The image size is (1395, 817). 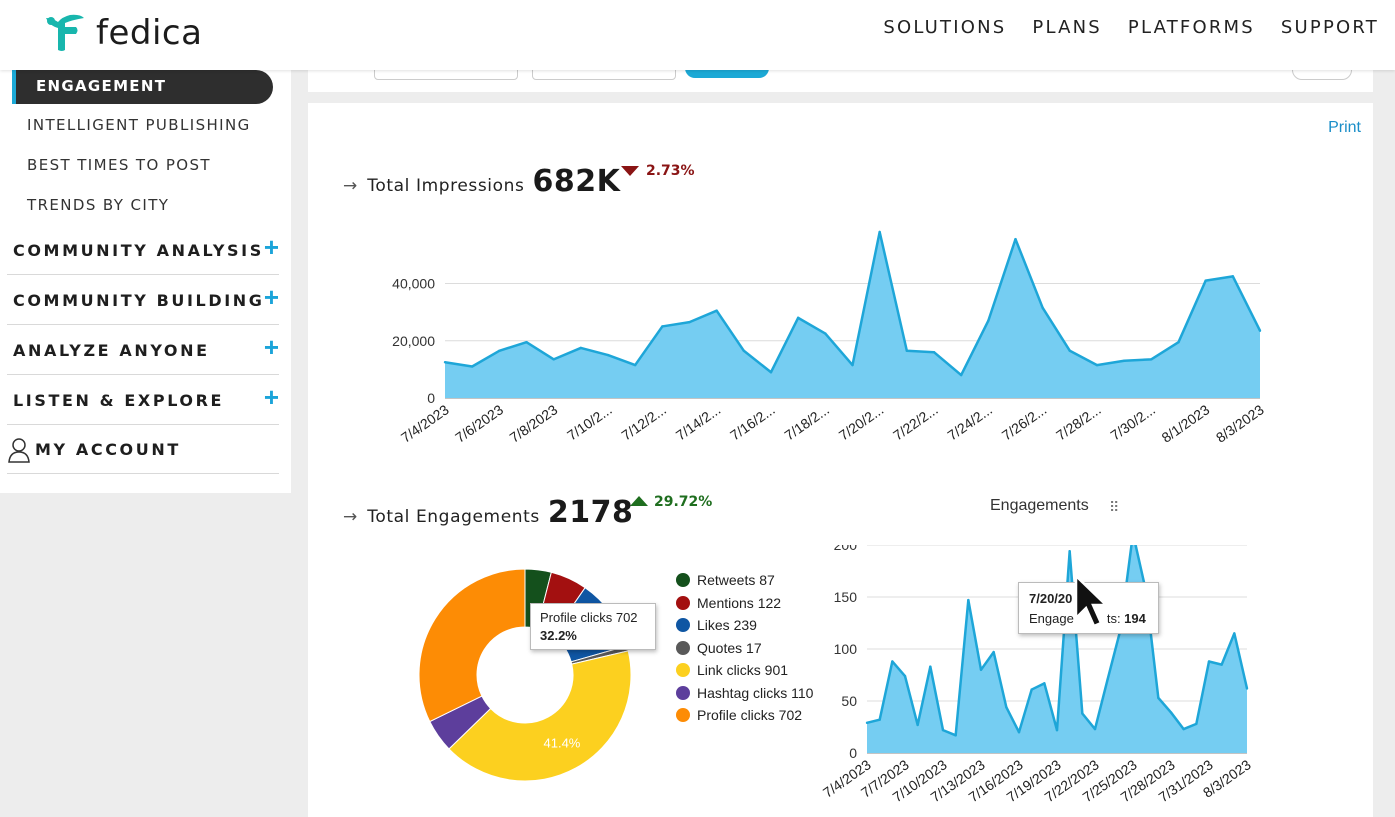 I want to click on legend-item: Link clicks 901, so click(x=744, y=670).